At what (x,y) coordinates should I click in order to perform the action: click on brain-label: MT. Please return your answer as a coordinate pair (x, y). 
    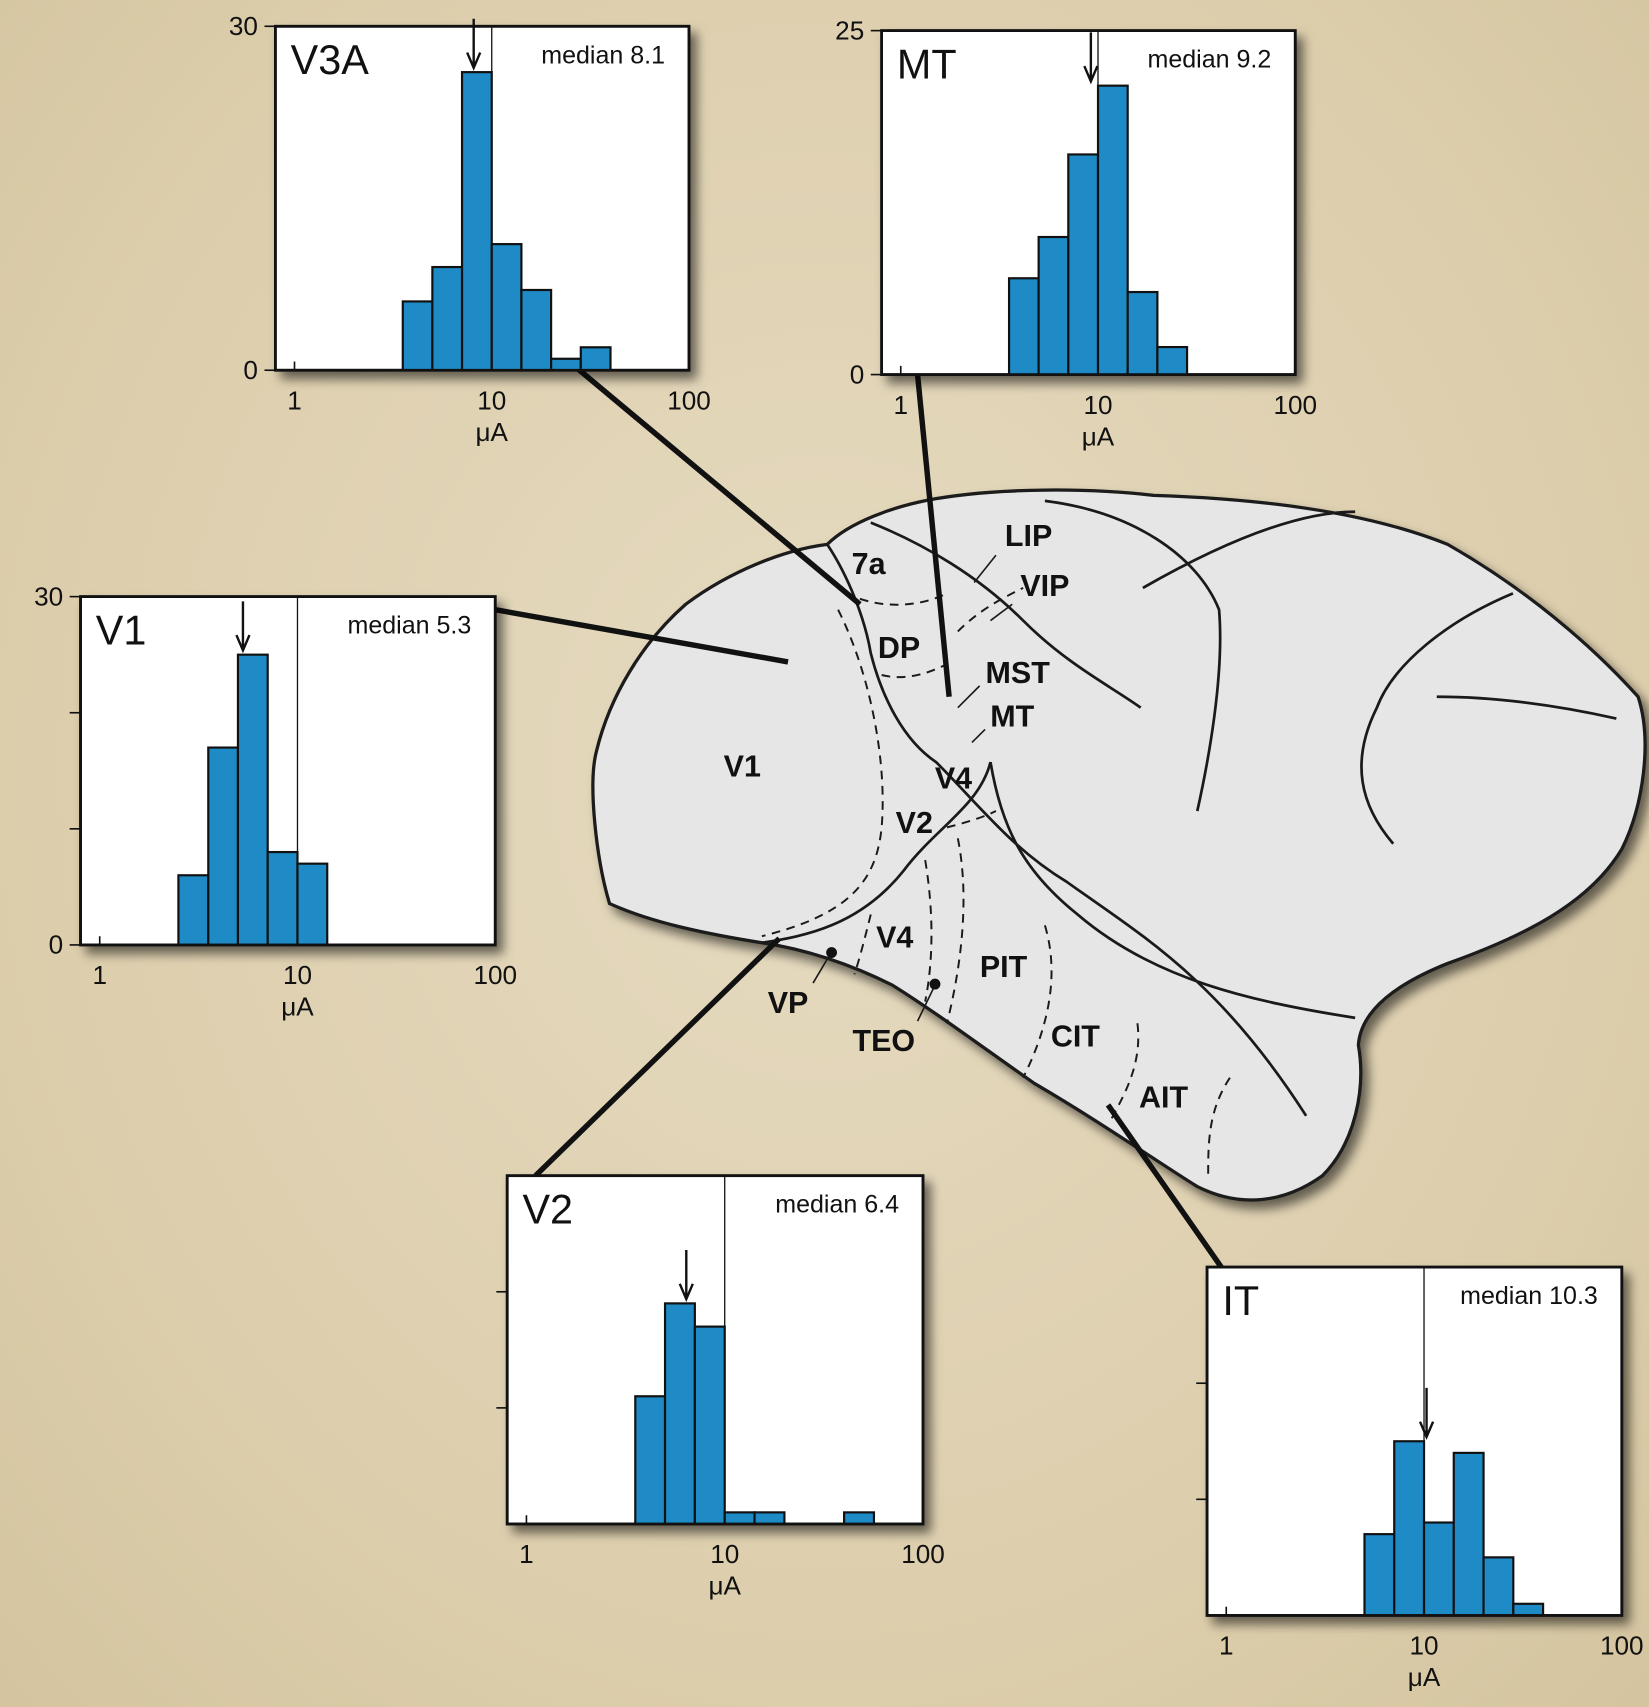
    Looking at the image, I should click on (1012, 717).